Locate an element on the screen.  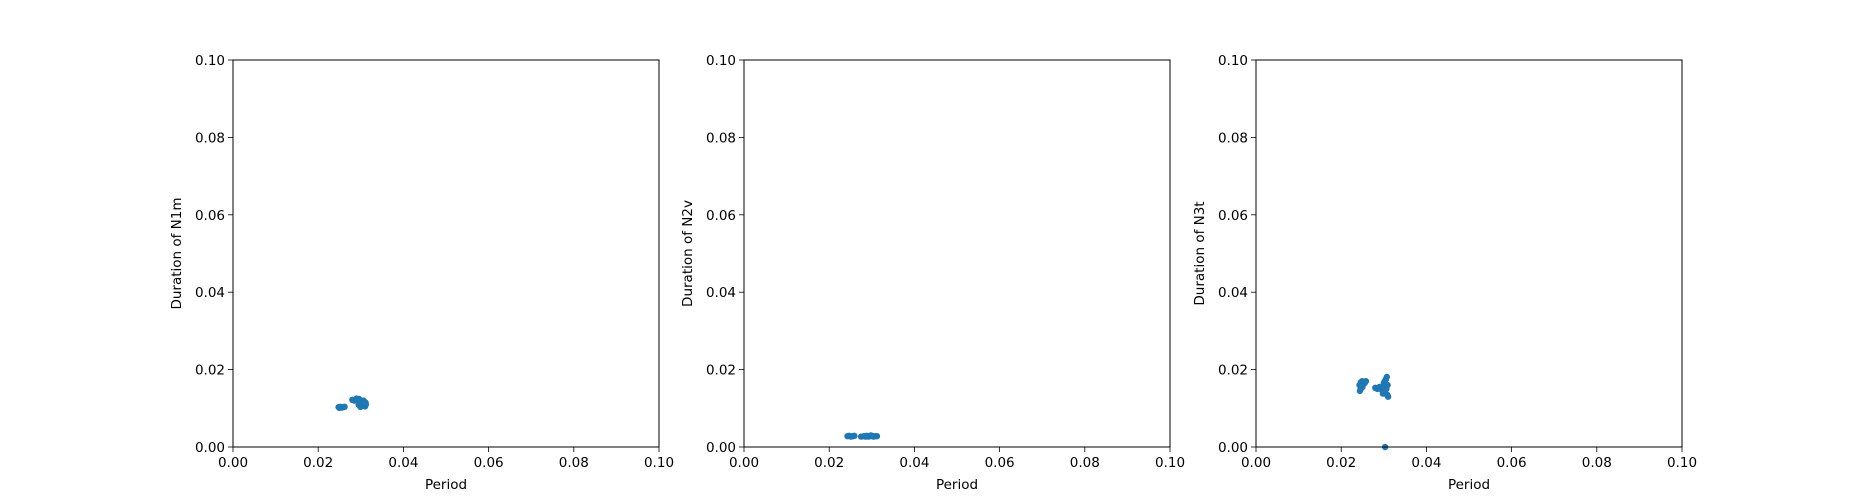
y-axis-label: Duration of N3t is located at coordinates (1200, 253).